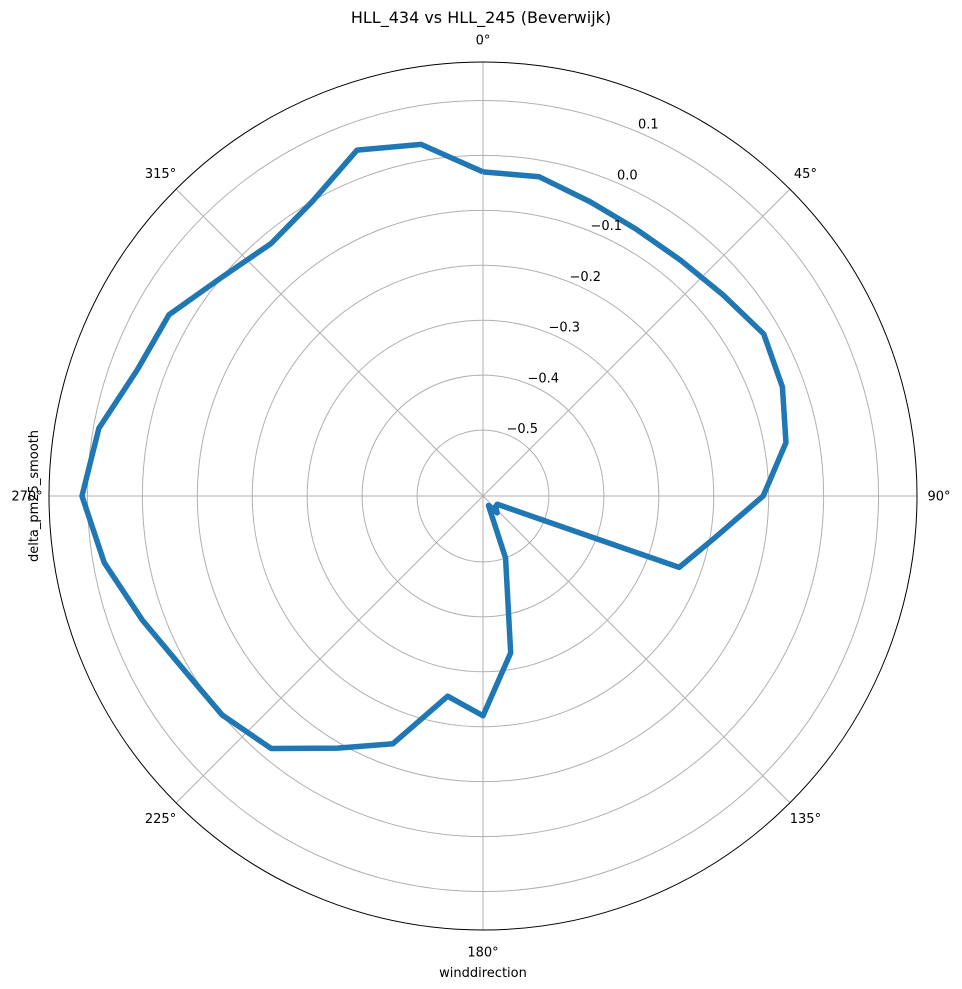 The width and height of the screenshot is (962, 989). I want to click on angle-tick-label: 90°, so click(938, 497).